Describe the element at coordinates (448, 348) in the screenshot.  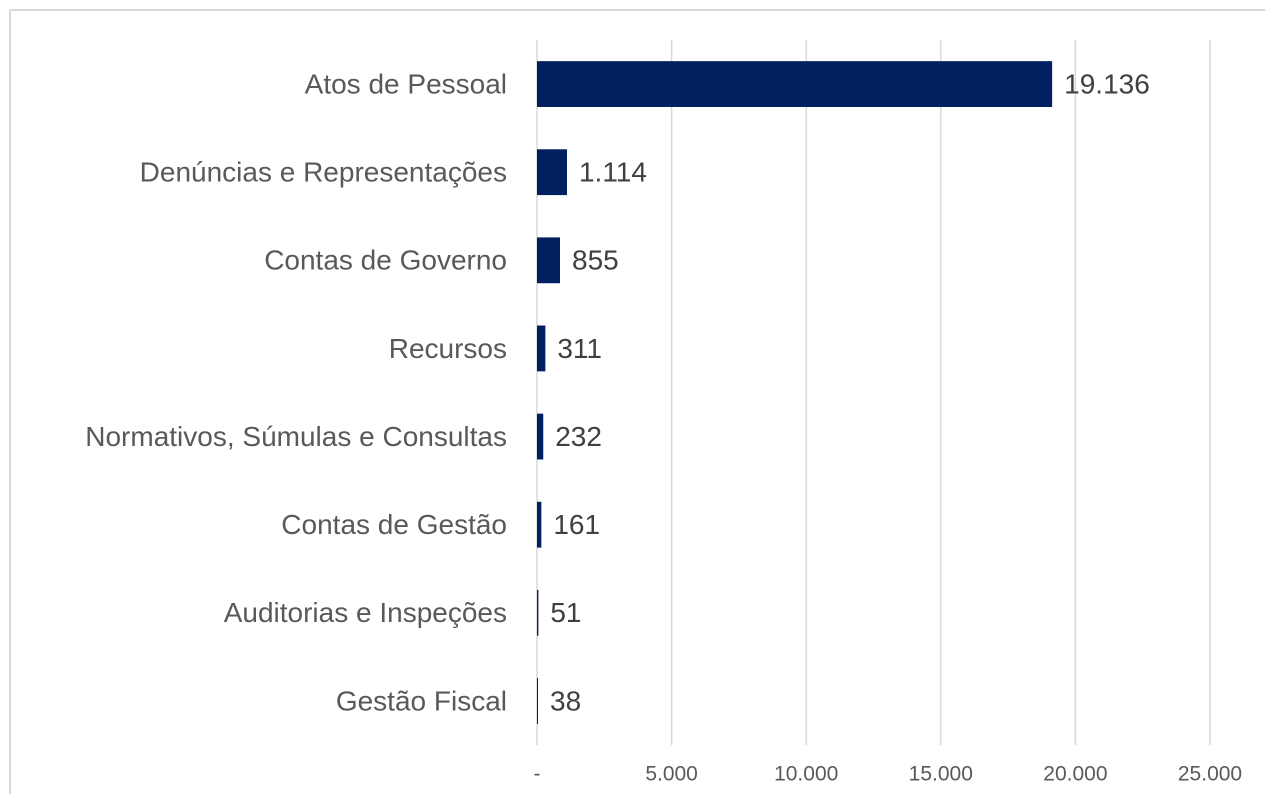
I see `category-label: Recursos` at that location.